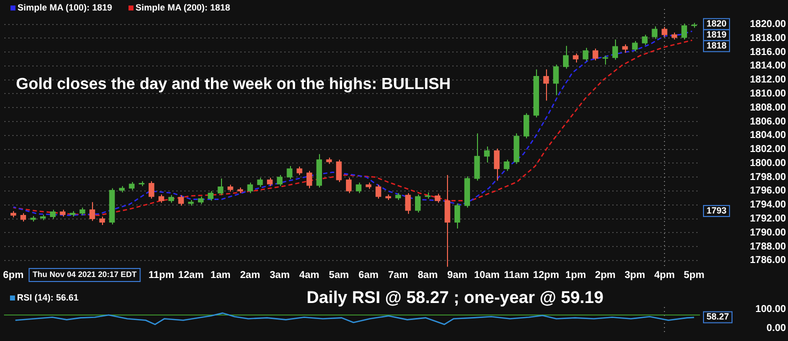 This screenshot has width=788, height=341. What do you see at coordinates (664, 275) in the screenshot?
I see `x-tick-label: 4pm` at bounding box center [664, 275].